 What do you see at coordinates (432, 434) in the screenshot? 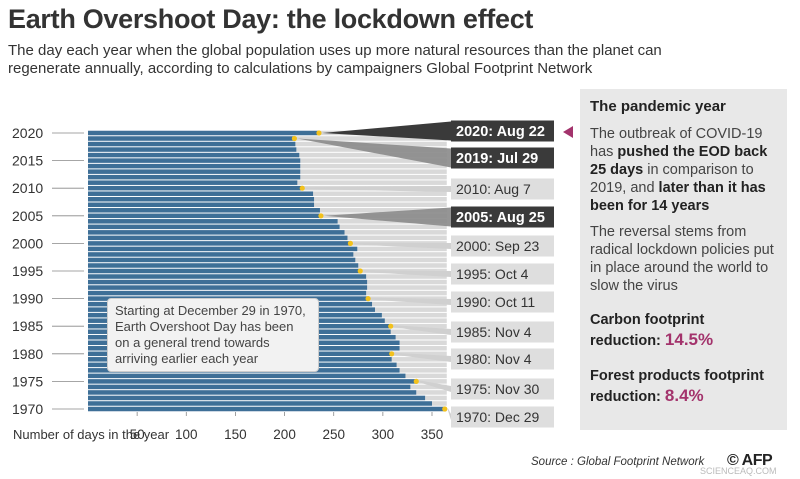
I see `xlabel-350: 350` at bounding box center [432, 434].